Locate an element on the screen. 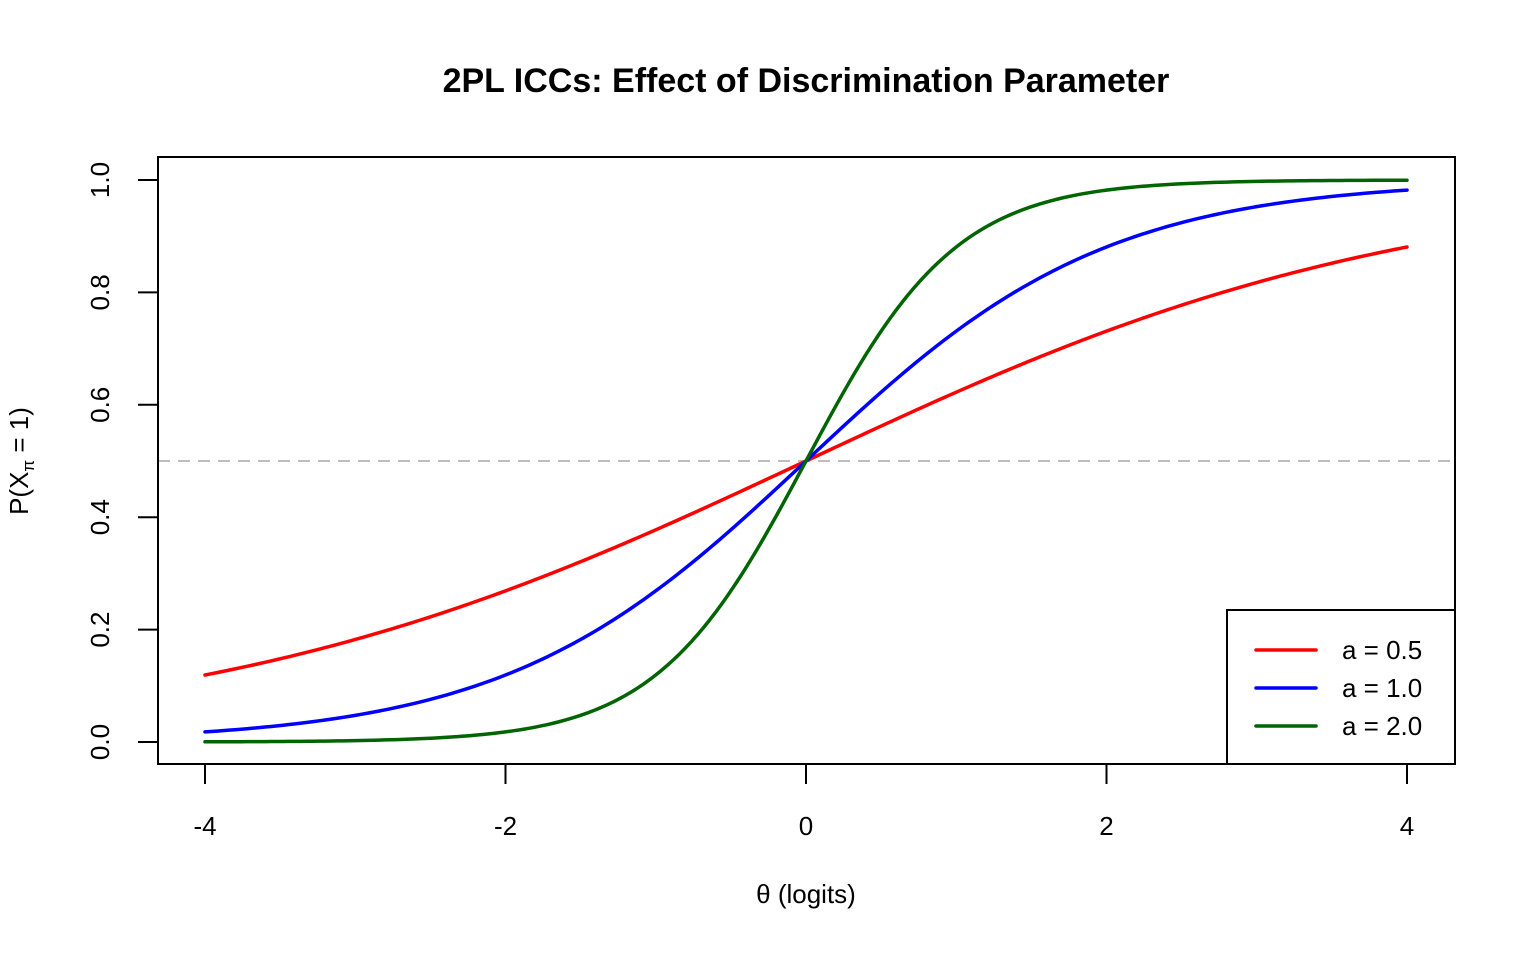 The width and height of the screenshot is (1536, 965). x-tick-label: 2 is located at coordinates (1106, 826).